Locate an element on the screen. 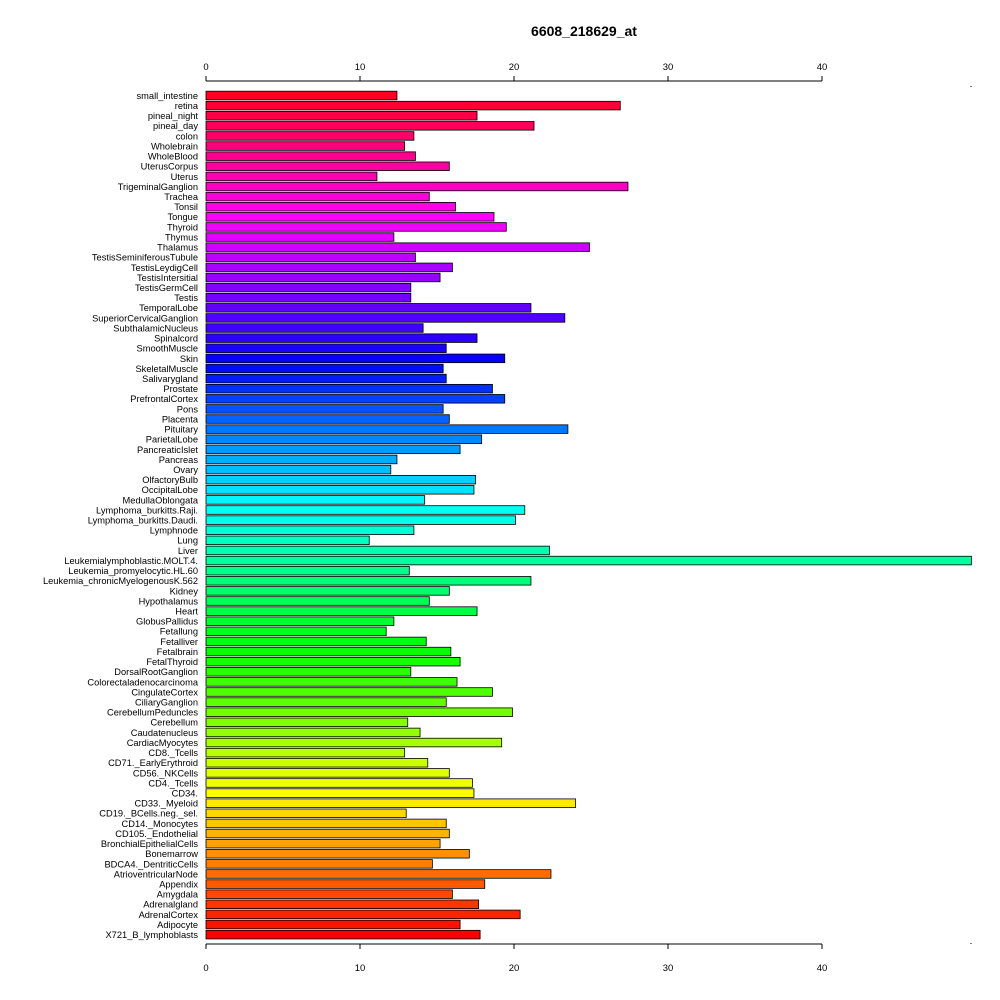 This screenshot has width=1000, height=1000. category-label: MedullaOblongata is located at coordinates (161, 500).